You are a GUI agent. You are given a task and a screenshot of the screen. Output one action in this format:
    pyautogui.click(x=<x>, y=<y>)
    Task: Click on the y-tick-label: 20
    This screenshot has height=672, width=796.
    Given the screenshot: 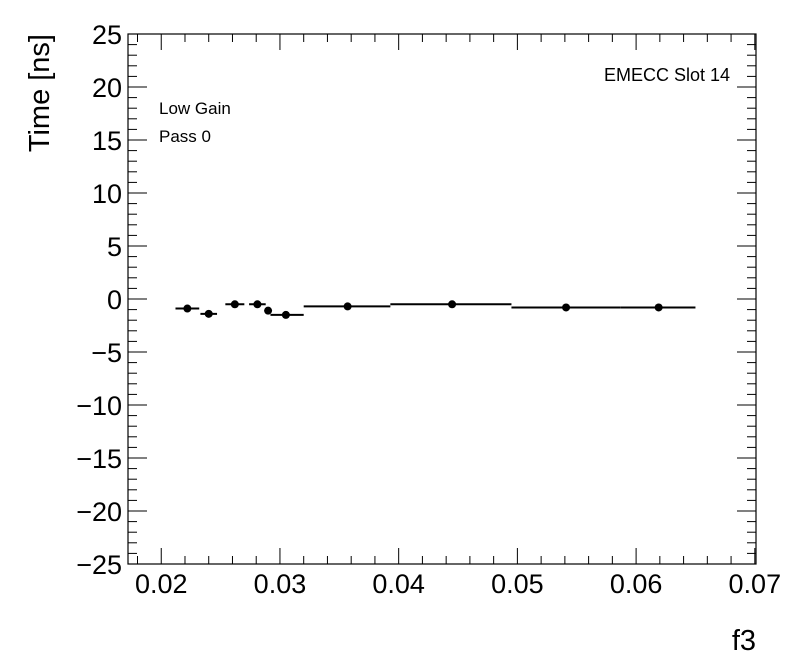 What is the action you would take?
    pyautogui.click(x=107, y=88)
    